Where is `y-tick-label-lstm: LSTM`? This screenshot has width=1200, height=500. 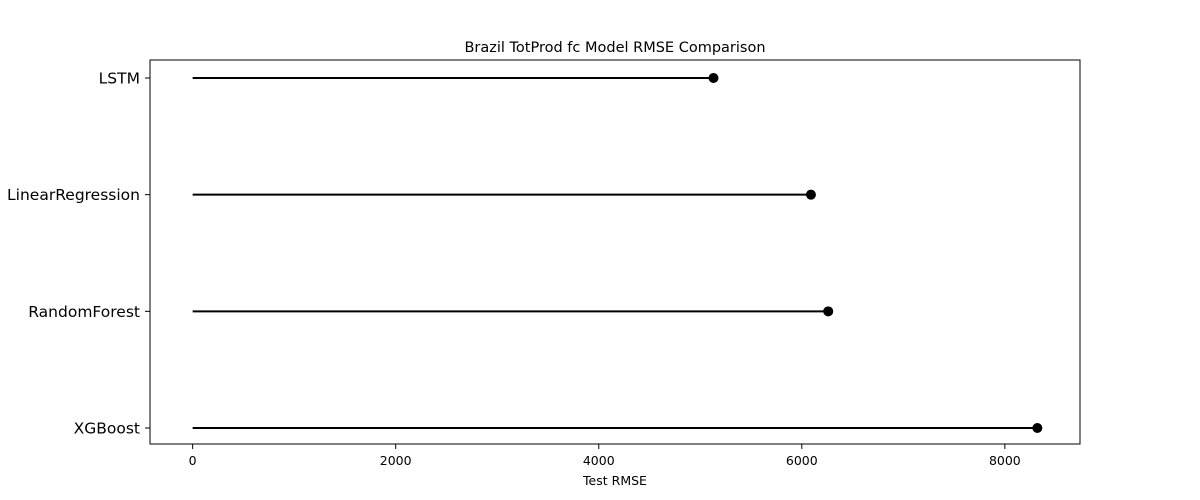 y-tick-label-lstm: LSTM is located at coordinates (119, 79).